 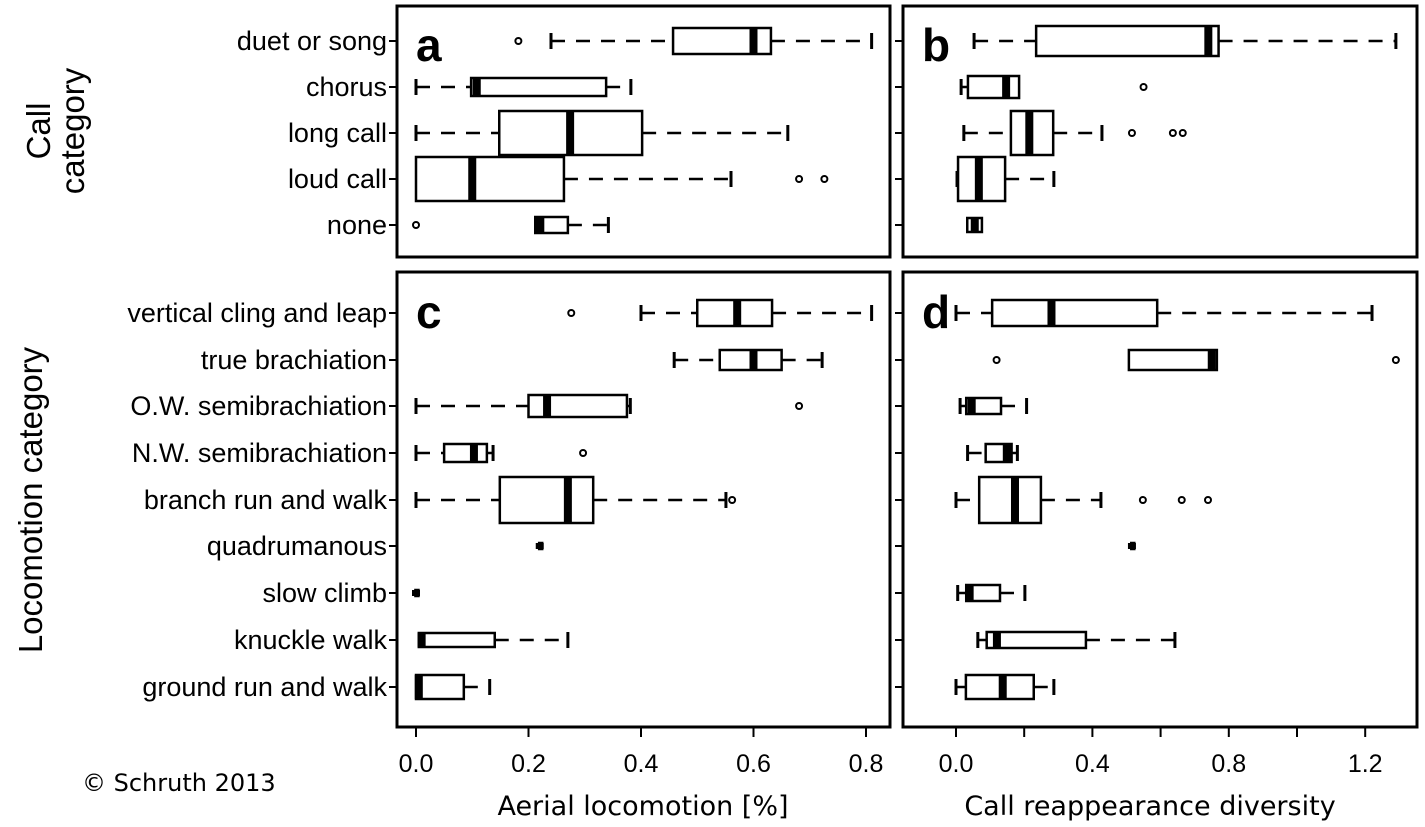 What do you see at coordinates (257, 313) in the screenshot?
I see `category-label: vertical cling and leap` at bounding box center [257, 313].